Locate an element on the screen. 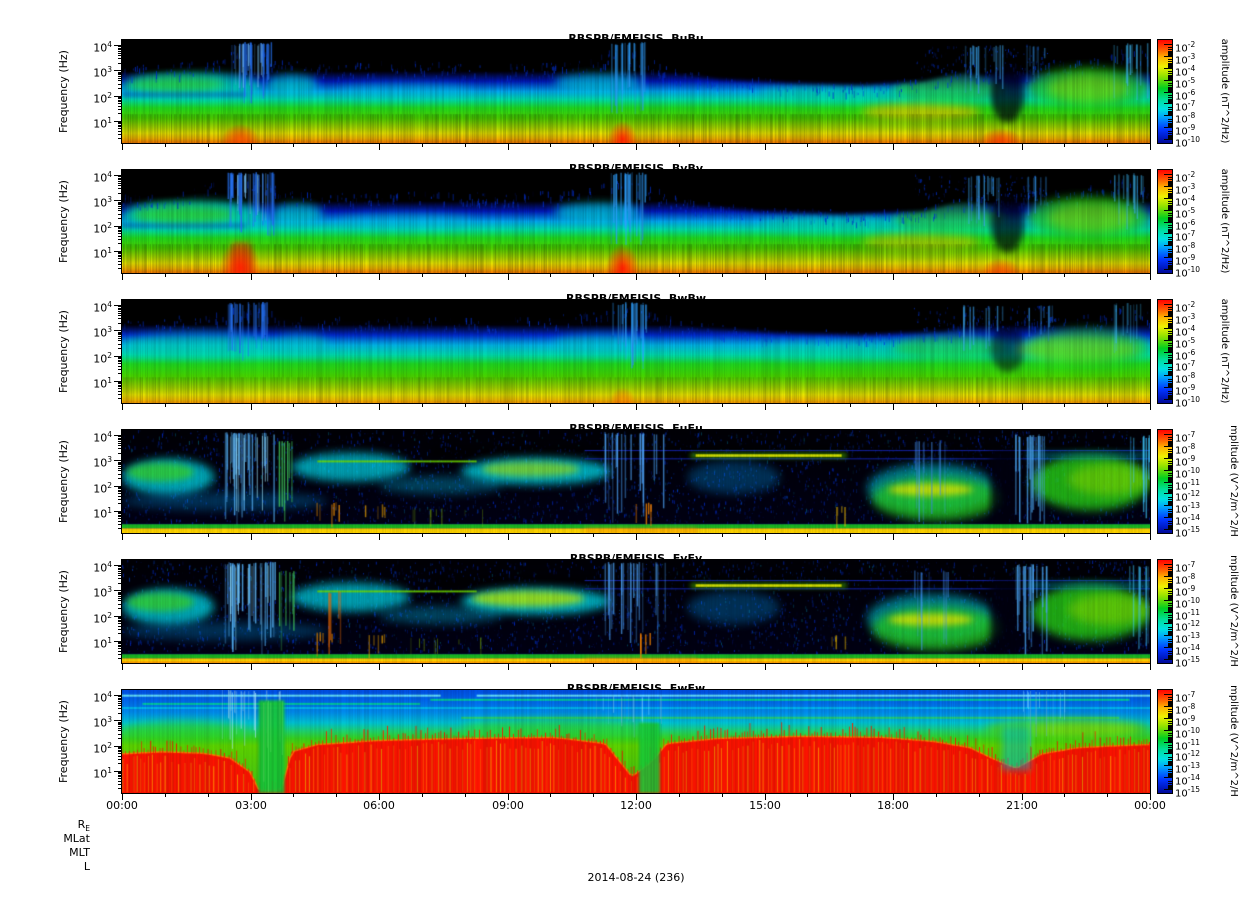 Image resolution: width=1248 pixels, height=899 pixels. colorbar-tick-label: 10⁻¹⁰ is located at coordinates (1187, 733).